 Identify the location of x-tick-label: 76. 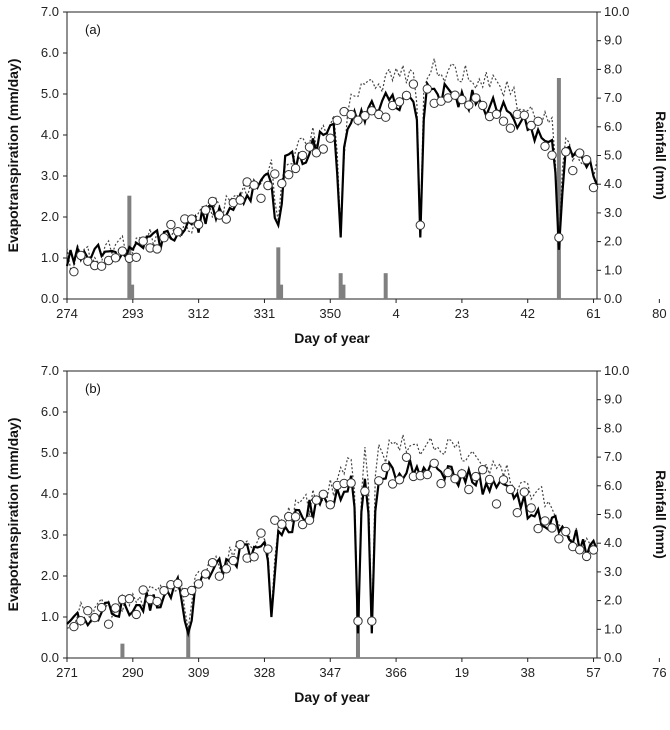
(659, 672).